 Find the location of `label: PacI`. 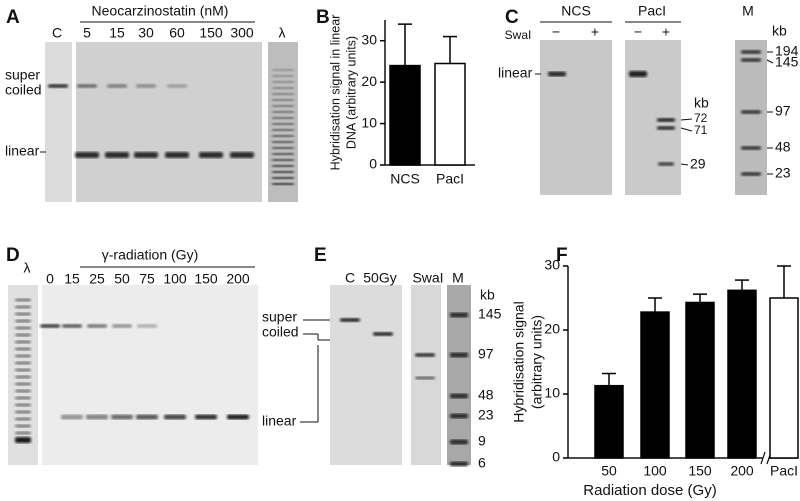

label: PacI is located at coordinates (652, 11).